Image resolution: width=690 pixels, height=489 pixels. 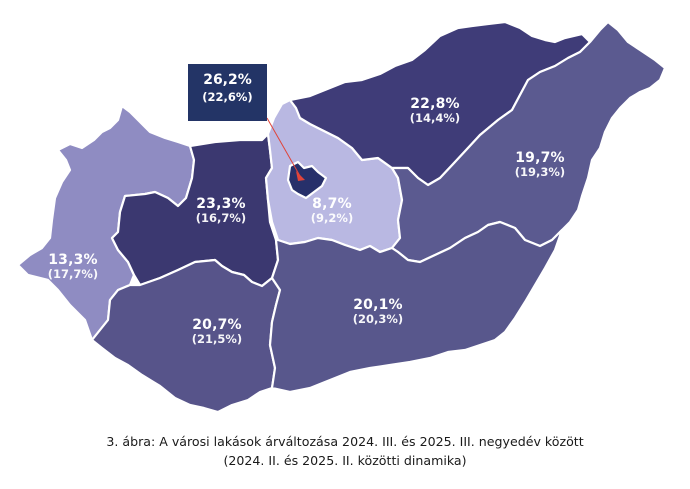 What do you see at coordinates (332, 218) in the screenshot?
I see `pest-previous: (9,2%)` at bounding box center [332, 218].